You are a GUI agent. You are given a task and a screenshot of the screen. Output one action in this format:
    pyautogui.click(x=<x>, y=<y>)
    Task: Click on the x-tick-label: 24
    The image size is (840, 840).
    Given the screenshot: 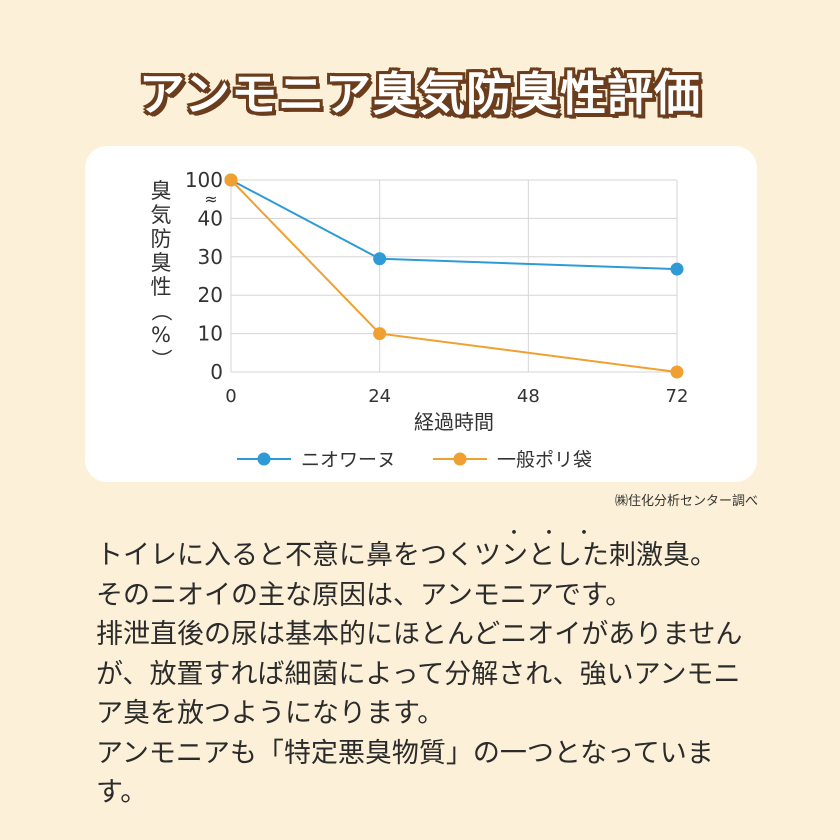 What is the action you would take?
    pyautogui.click(x=379, y=396)
    